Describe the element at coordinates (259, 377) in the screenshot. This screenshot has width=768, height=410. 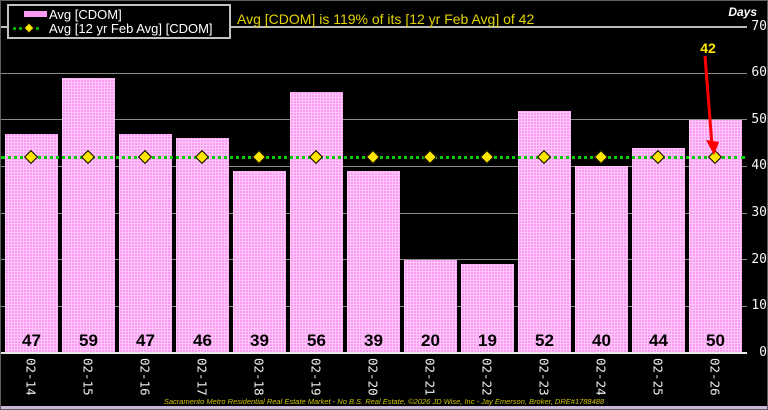
I see `x-axis-label: 02-18` at that location.